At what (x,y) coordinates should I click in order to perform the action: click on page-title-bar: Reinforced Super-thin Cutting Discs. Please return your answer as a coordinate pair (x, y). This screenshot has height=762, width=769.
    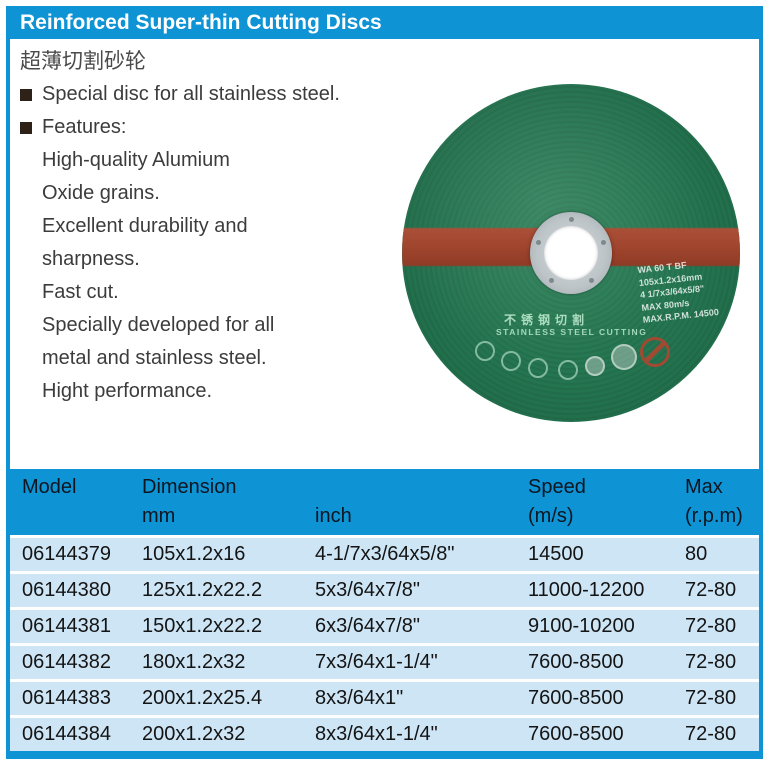
    Looking at the image, I should click on (384, 22).